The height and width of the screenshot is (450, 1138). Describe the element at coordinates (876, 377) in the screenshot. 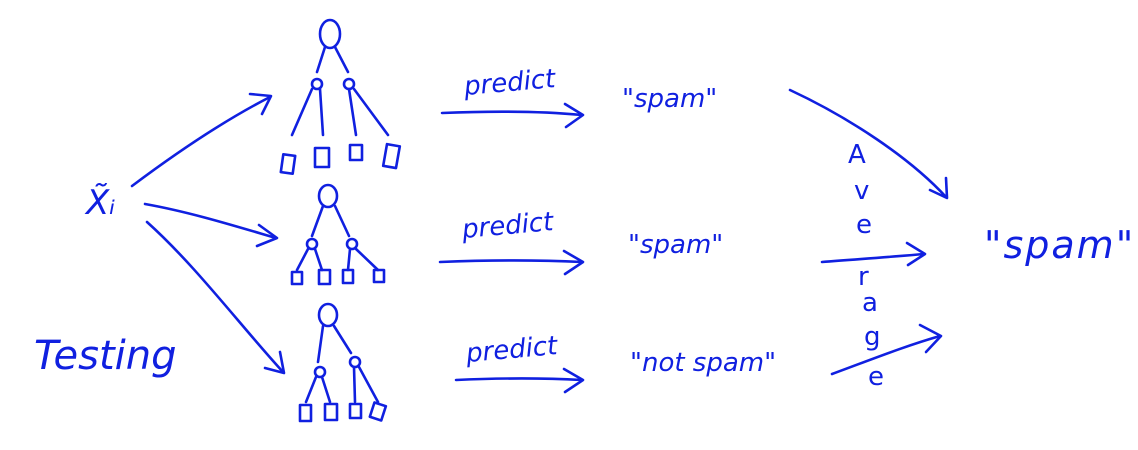

I see `average-letter-7: e` at that location.